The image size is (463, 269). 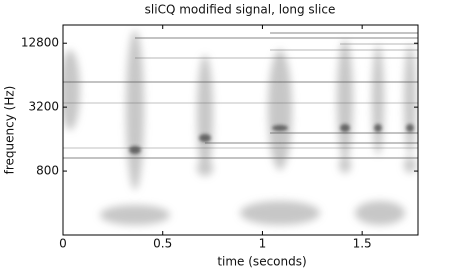 What do you see at coordinates (263, 244) in the screenshot?
I see `x-tick-label: 1` at bounding box center [263, 244].